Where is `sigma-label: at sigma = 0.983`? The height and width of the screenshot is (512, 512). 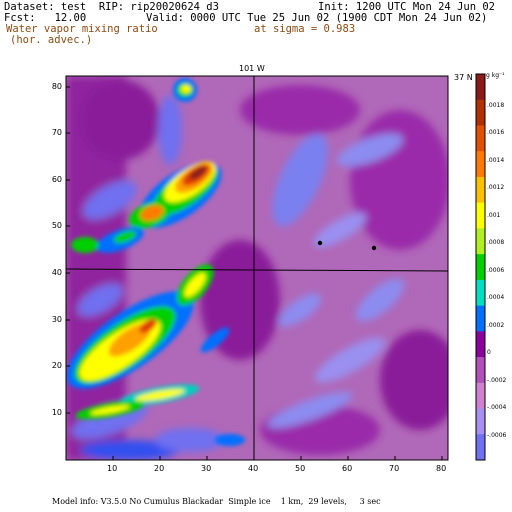 sigma-label: at sigma = 0.983 is located at coordinates (305, 29).